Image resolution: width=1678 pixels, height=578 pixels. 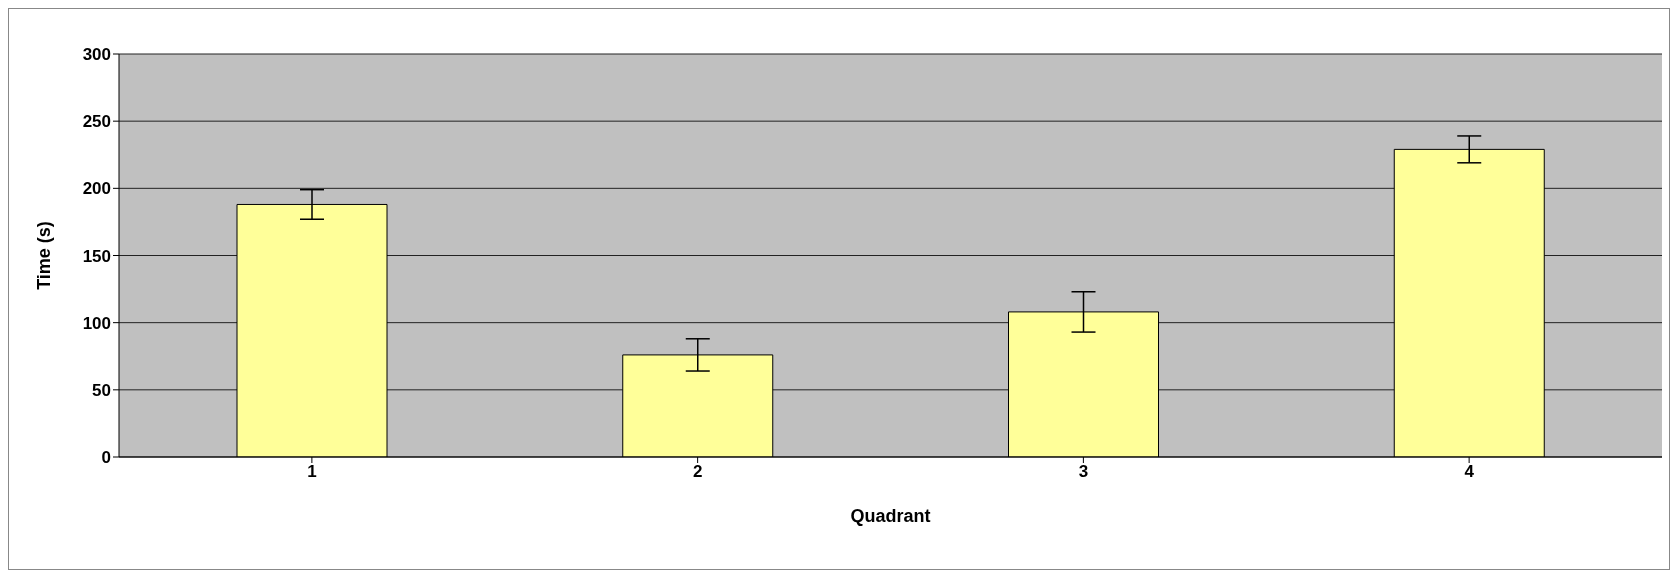 I want to click on x-tick-label: 2, so click(x=697, y=472).